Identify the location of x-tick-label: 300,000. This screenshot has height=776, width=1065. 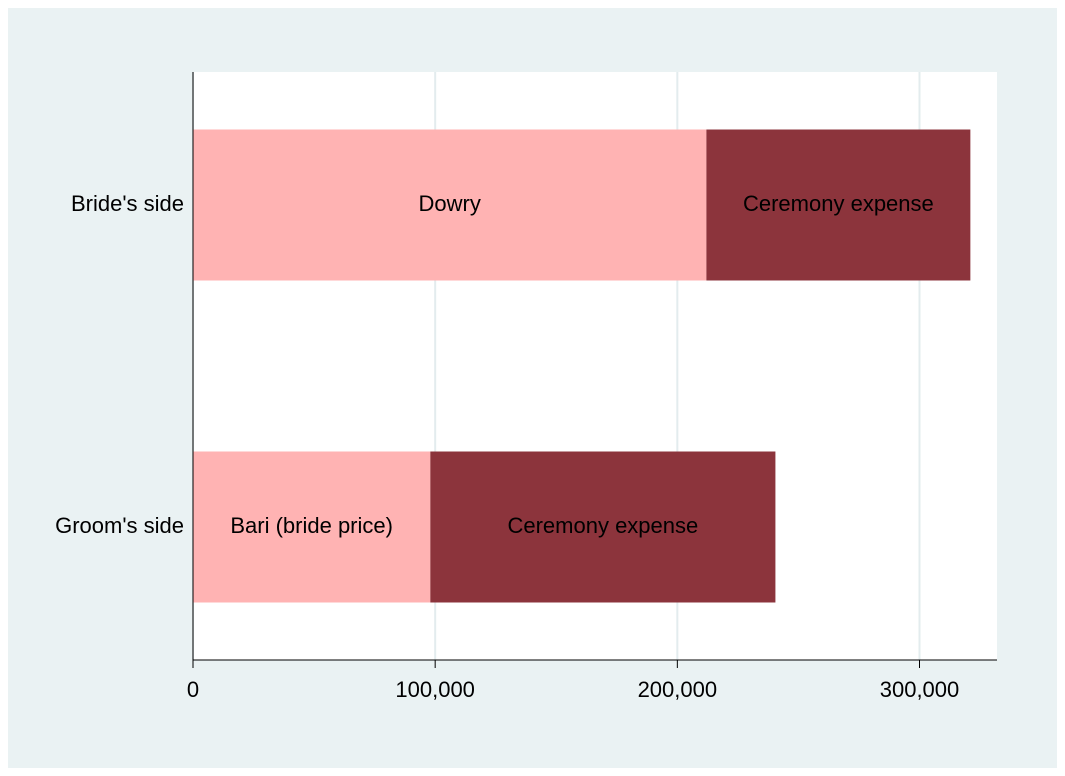
(920, 689).